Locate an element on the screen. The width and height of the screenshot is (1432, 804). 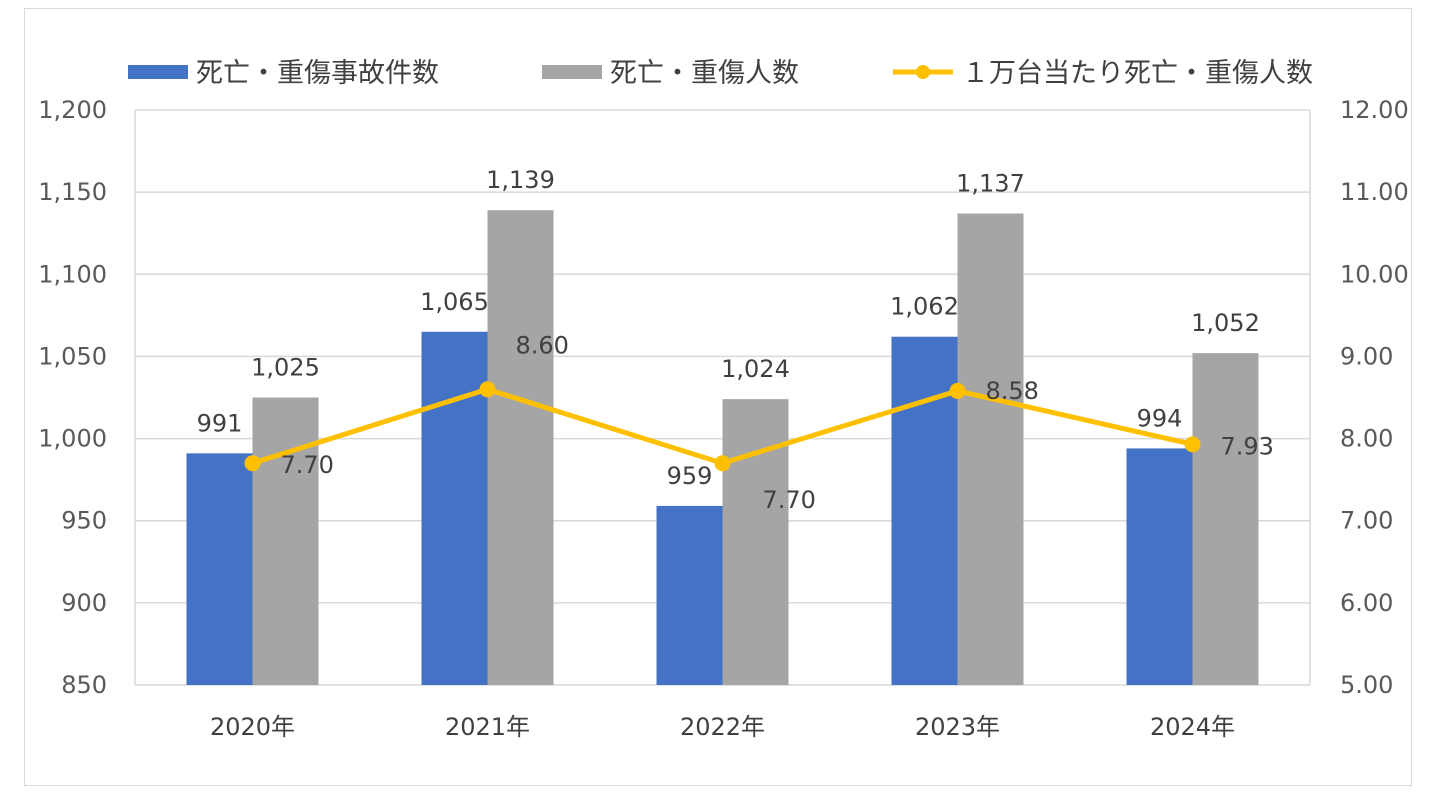
line-series is located at coordinates (722, 426).